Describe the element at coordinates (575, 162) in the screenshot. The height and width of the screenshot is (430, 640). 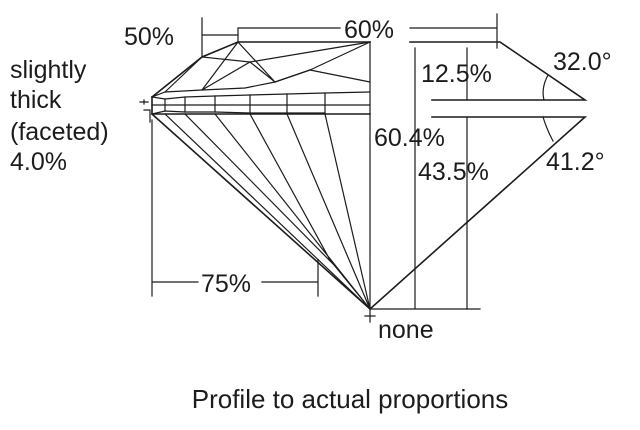
I see `pavilion-angle-label: 41.2°` at that location.